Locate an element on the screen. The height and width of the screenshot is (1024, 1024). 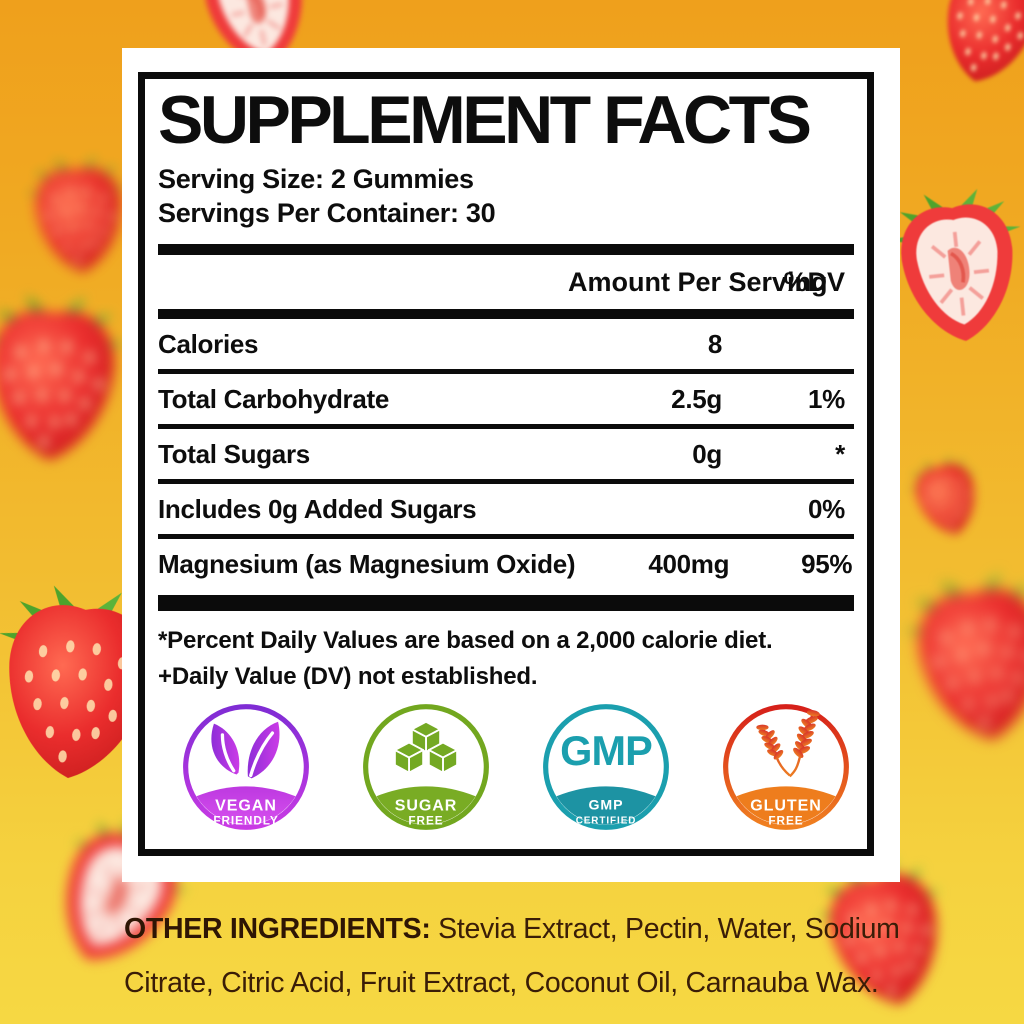
table-row-total-sugars: Total Sugars 0g * is located at coordinates (506, 454).